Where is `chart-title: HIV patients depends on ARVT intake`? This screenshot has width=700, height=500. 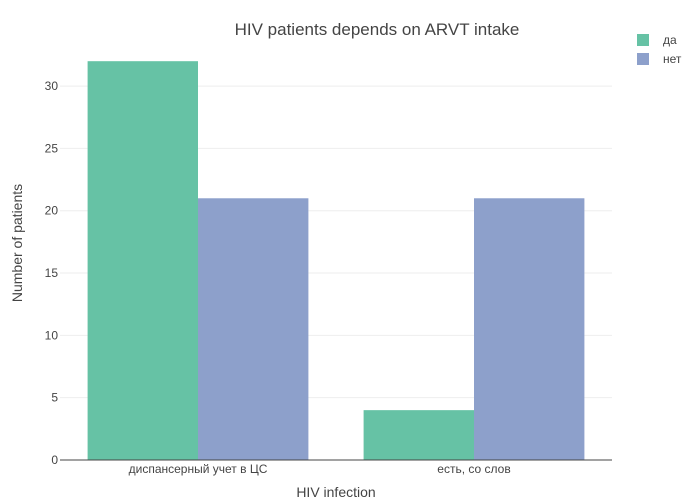 chart-title: HIV patients depends on ARVT intake is located at coordinates (377, 29).